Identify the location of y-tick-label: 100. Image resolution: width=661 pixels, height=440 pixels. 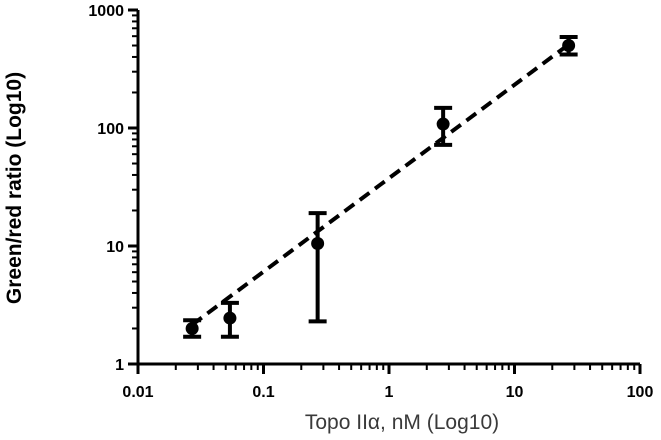
(110, 129).